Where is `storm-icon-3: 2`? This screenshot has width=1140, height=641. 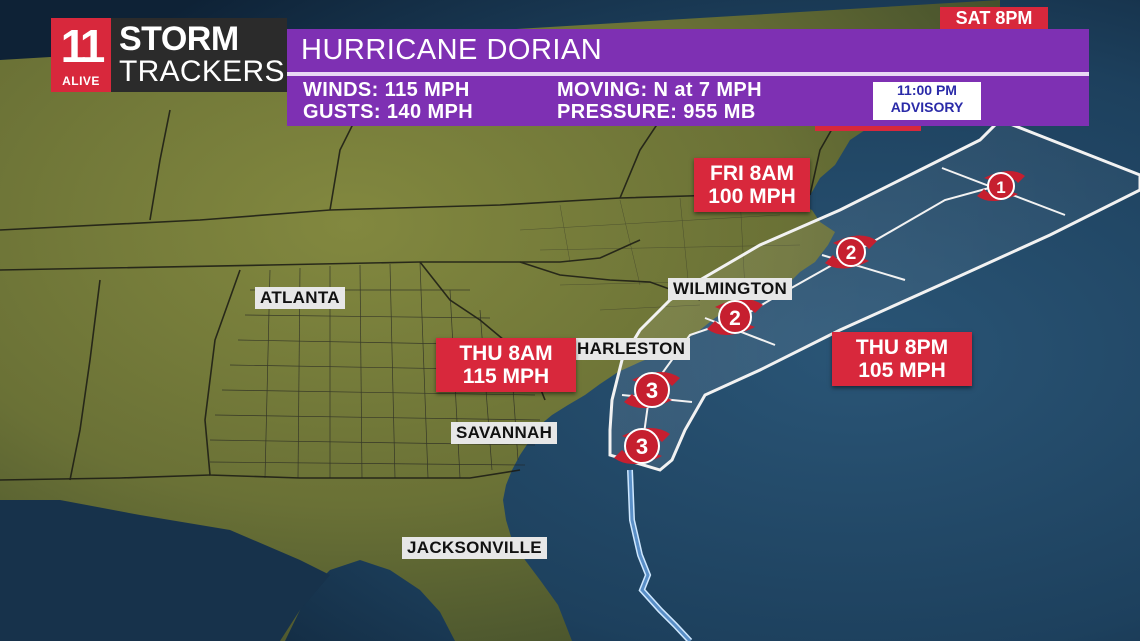
storm-icon-3: 2 is located at coordinates (735, 317).